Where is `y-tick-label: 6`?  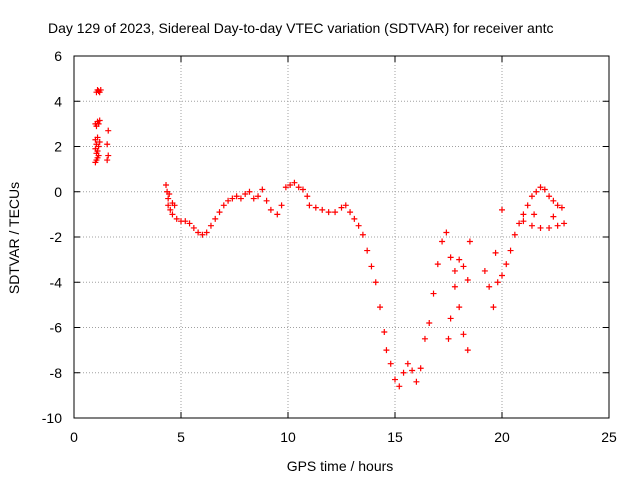
y-tick-label: 6 is located at coordinates (58, 56).